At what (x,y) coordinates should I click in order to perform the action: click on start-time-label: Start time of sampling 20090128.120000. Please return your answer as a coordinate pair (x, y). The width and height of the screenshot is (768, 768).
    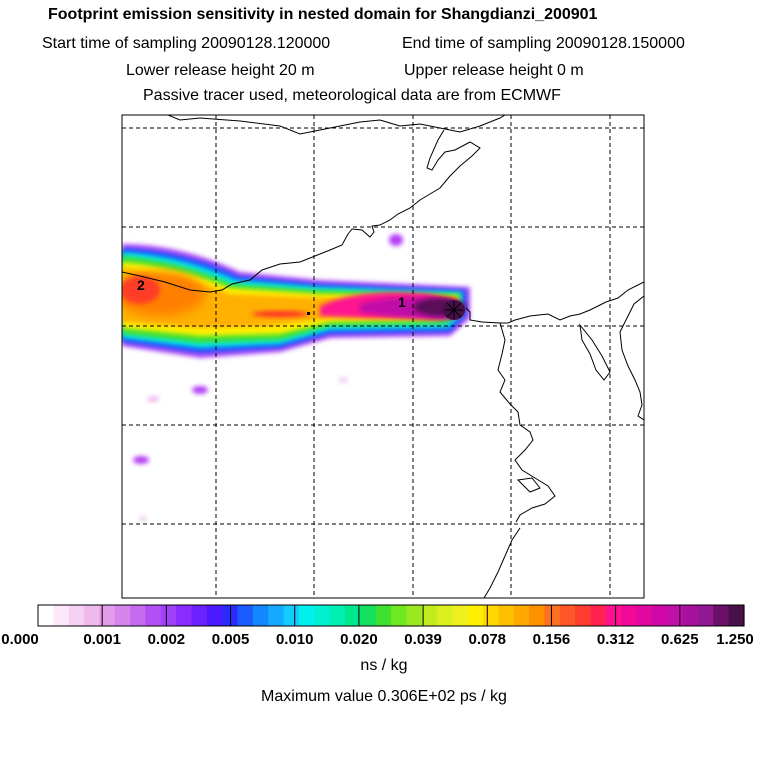
    Looking at the image, I should click on (186, 43).